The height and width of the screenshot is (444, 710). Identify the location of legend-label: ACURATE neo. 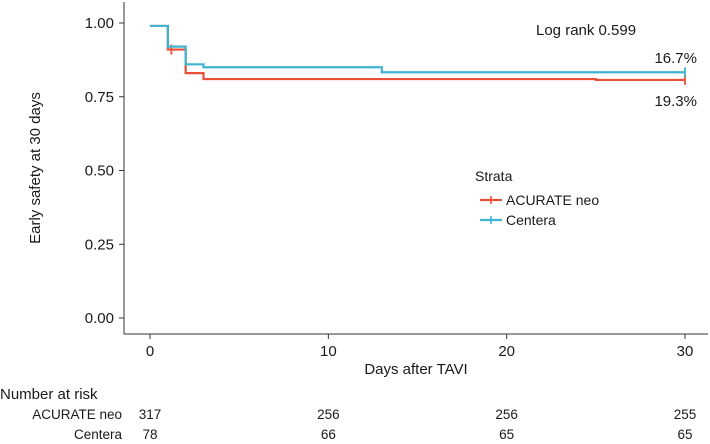
(552, 200).